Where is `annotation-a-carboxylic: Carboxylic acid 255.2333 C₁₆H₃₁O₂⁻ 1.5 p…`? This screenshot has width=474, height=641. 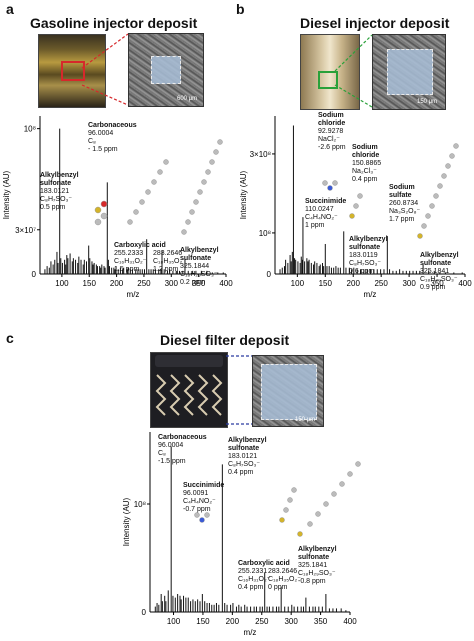
annotation-a-carboxylic: Carboxylic acid 255.2333 C₁₆H₃₁O₂⁻ 1.5 p… is located at coordinates (140, 258).